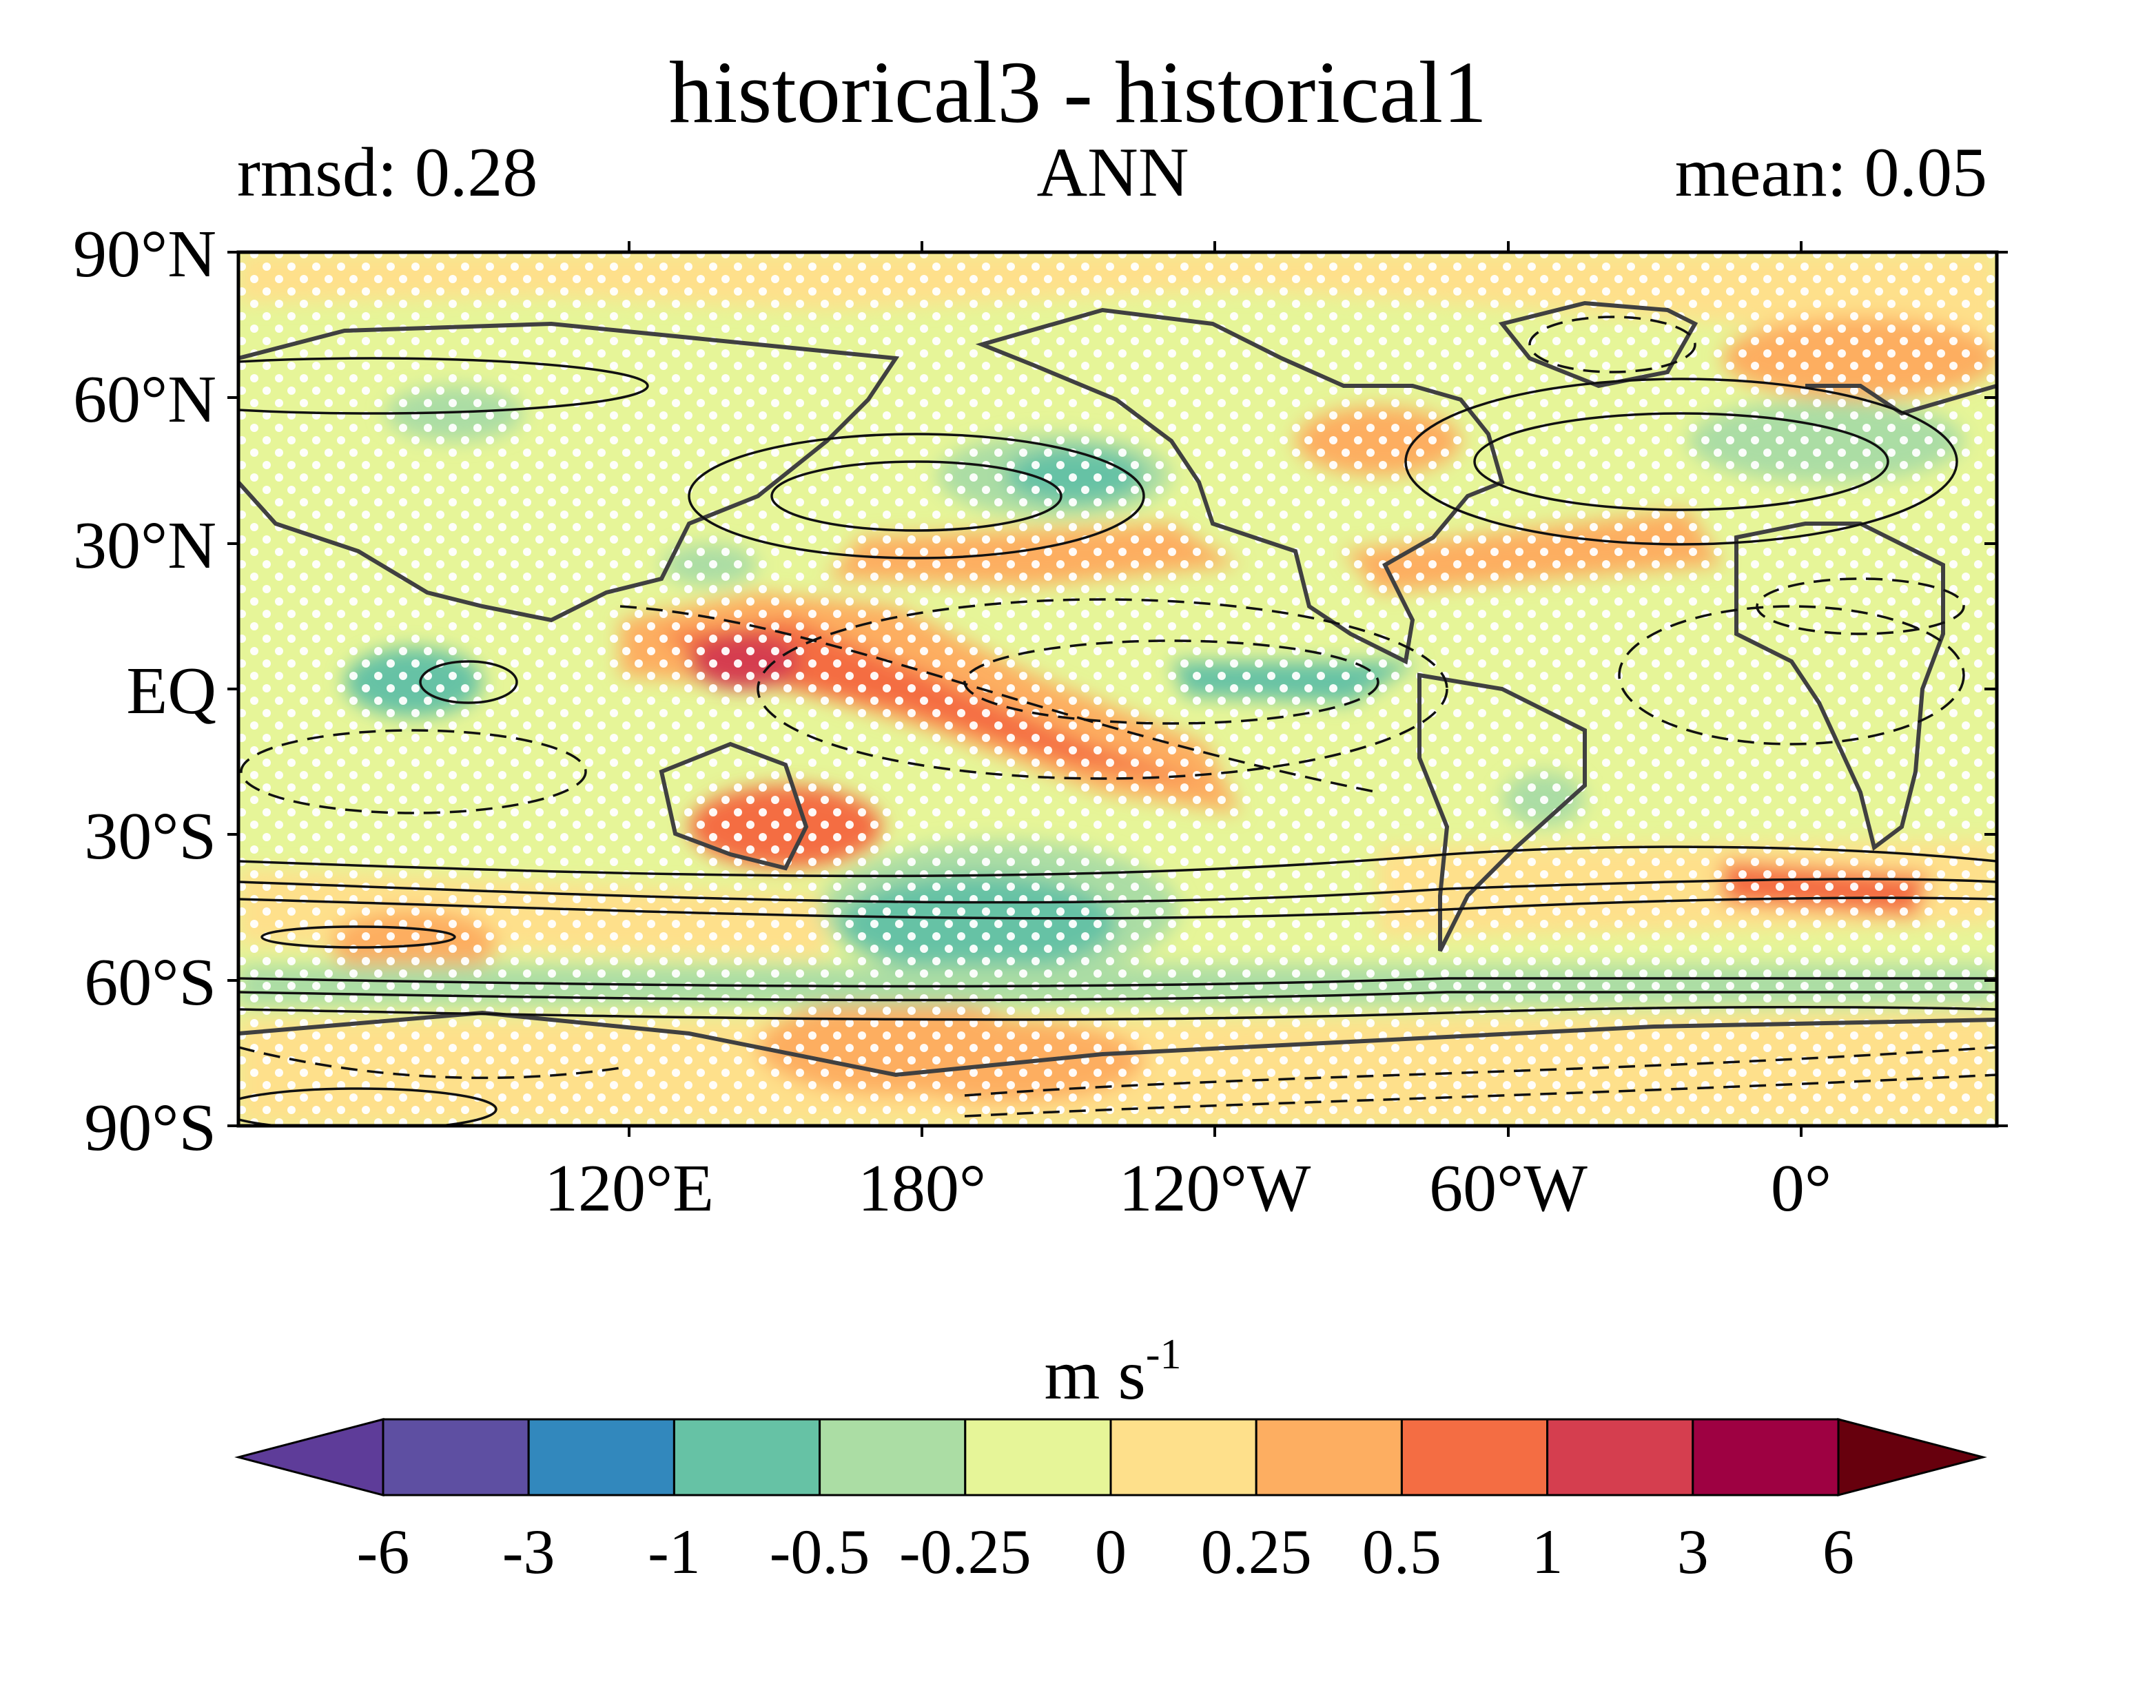  What do you see at coordinates (1214, 1188) in the screenshot?
I see `x-tick-120w: 120°W` at bounding box center [1214, 1188].